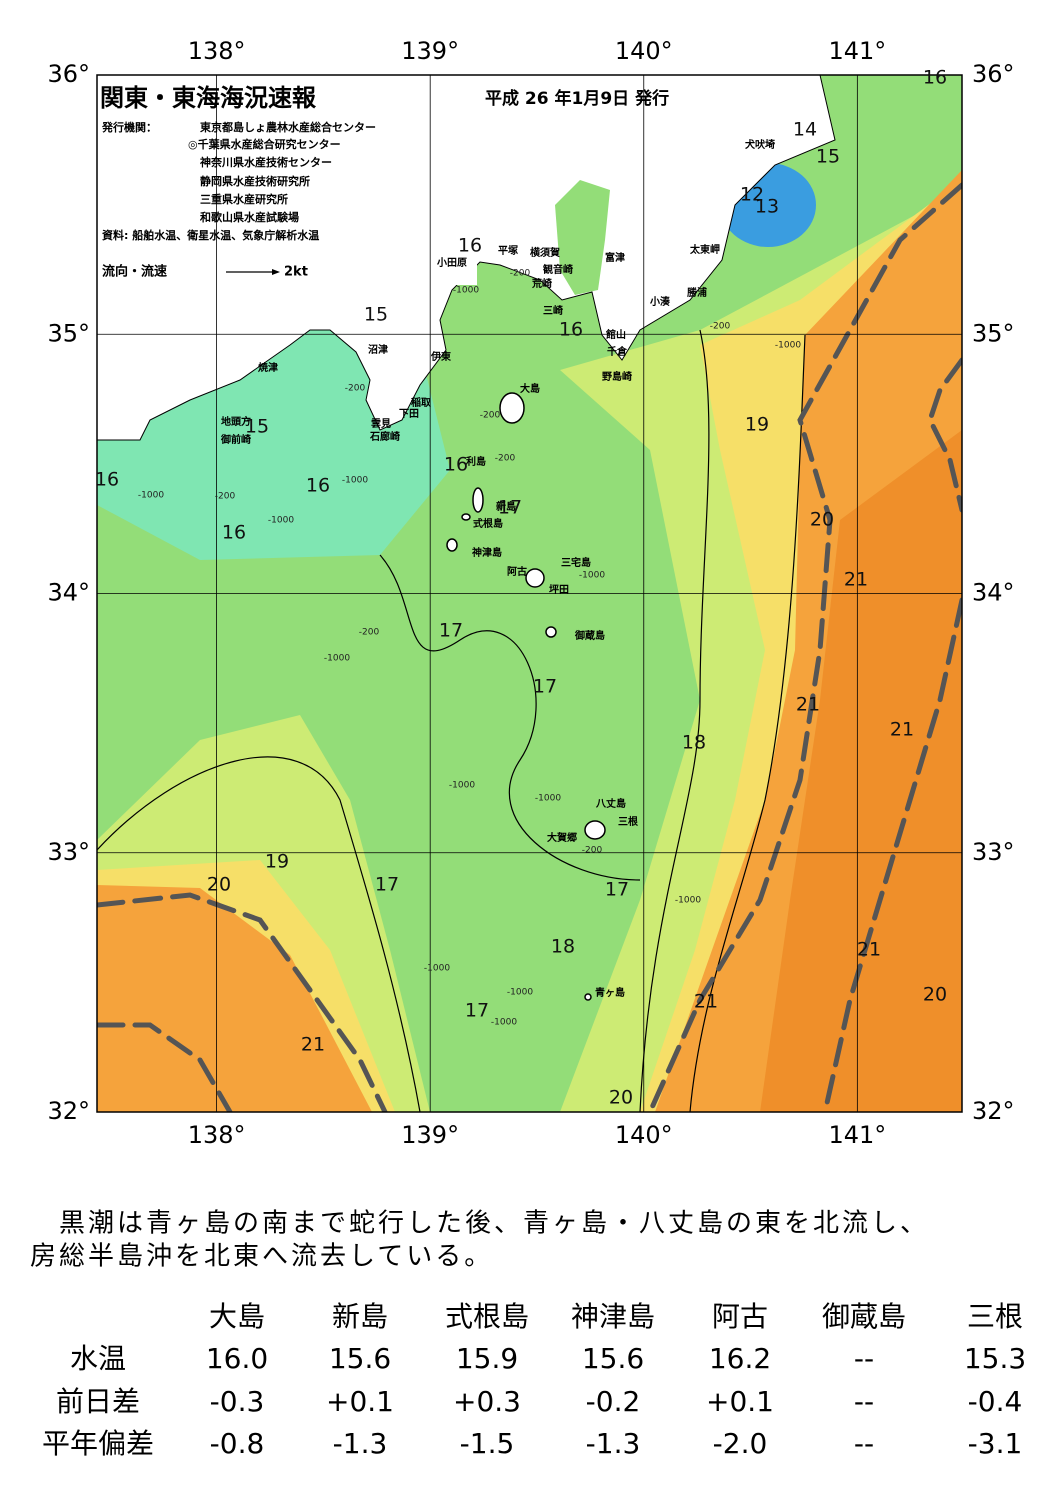  What do you see at coordinates (697, 292) in the screenshot?
I see `place-name: 勝浦` at bounding box center [697, 292].